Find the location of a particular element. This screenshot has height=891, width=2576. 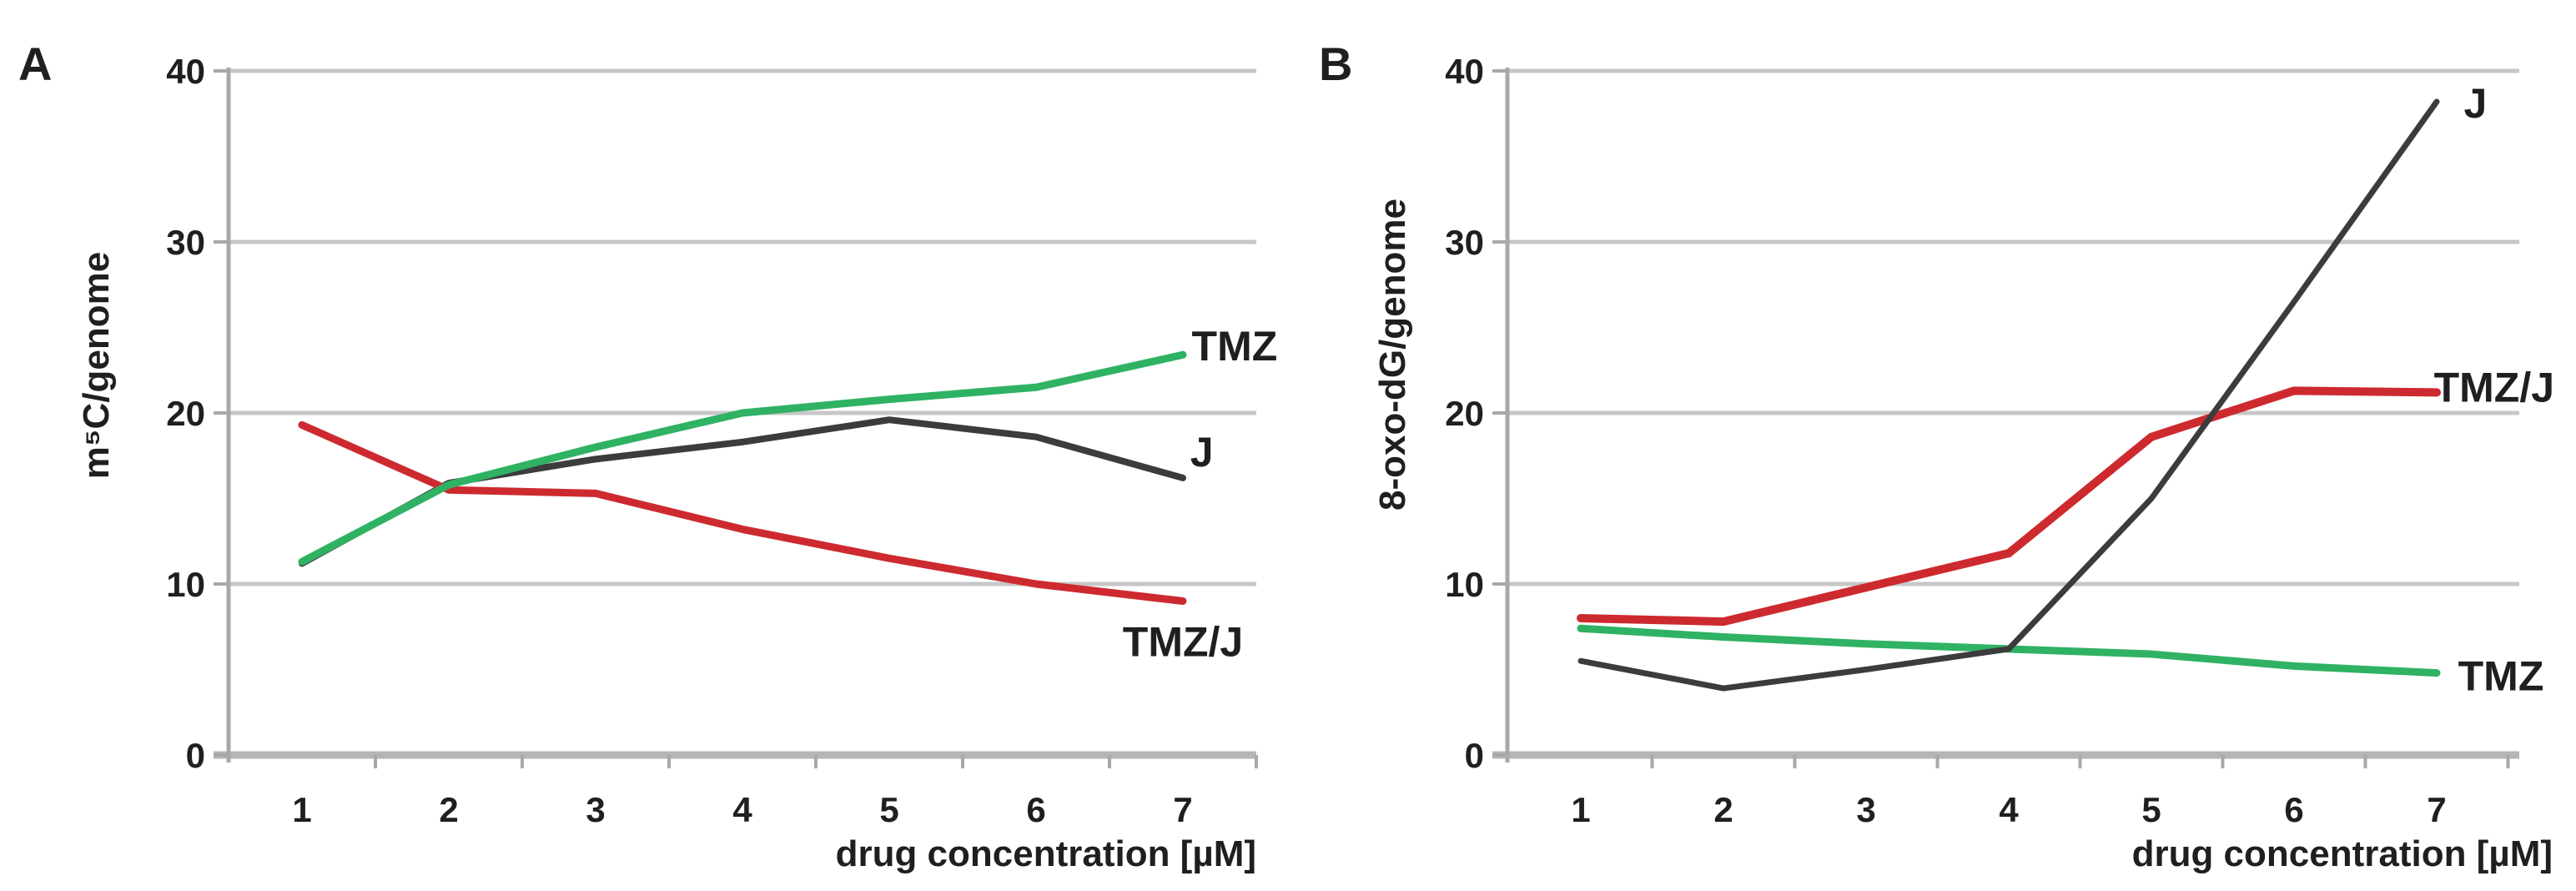

panel-a-letter: A is located at coordinates (35, 64).